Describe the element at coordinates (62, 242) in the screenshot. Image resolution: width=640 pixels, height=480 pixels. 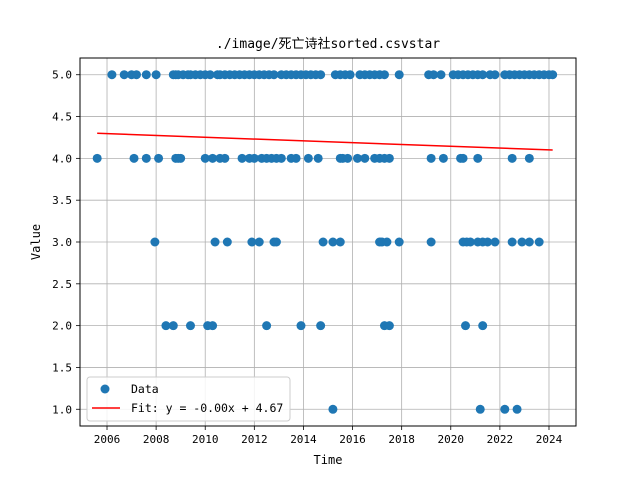
I see `y-tick-label: 3.0` at that location.